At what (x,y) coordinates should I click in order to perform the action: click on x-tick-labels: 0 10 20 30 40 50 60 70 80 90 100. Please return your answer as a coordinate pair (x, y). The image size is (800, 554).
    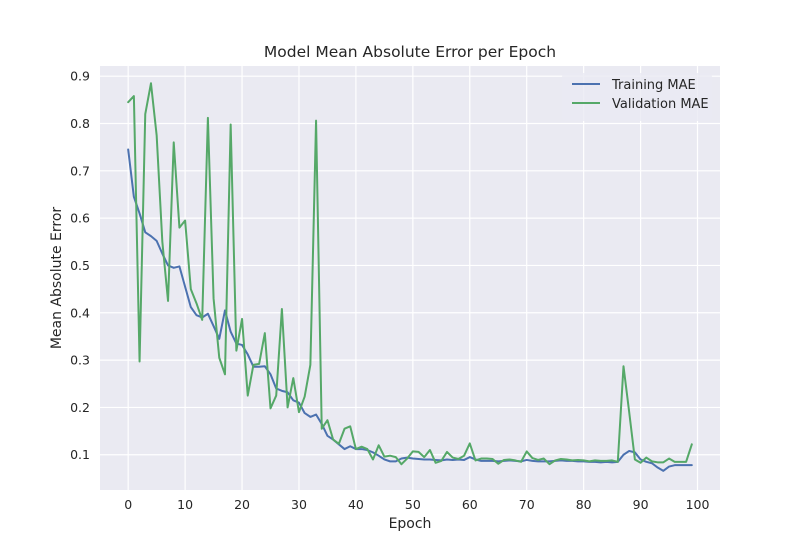
    Looking at the image, I should click on (416, 504).